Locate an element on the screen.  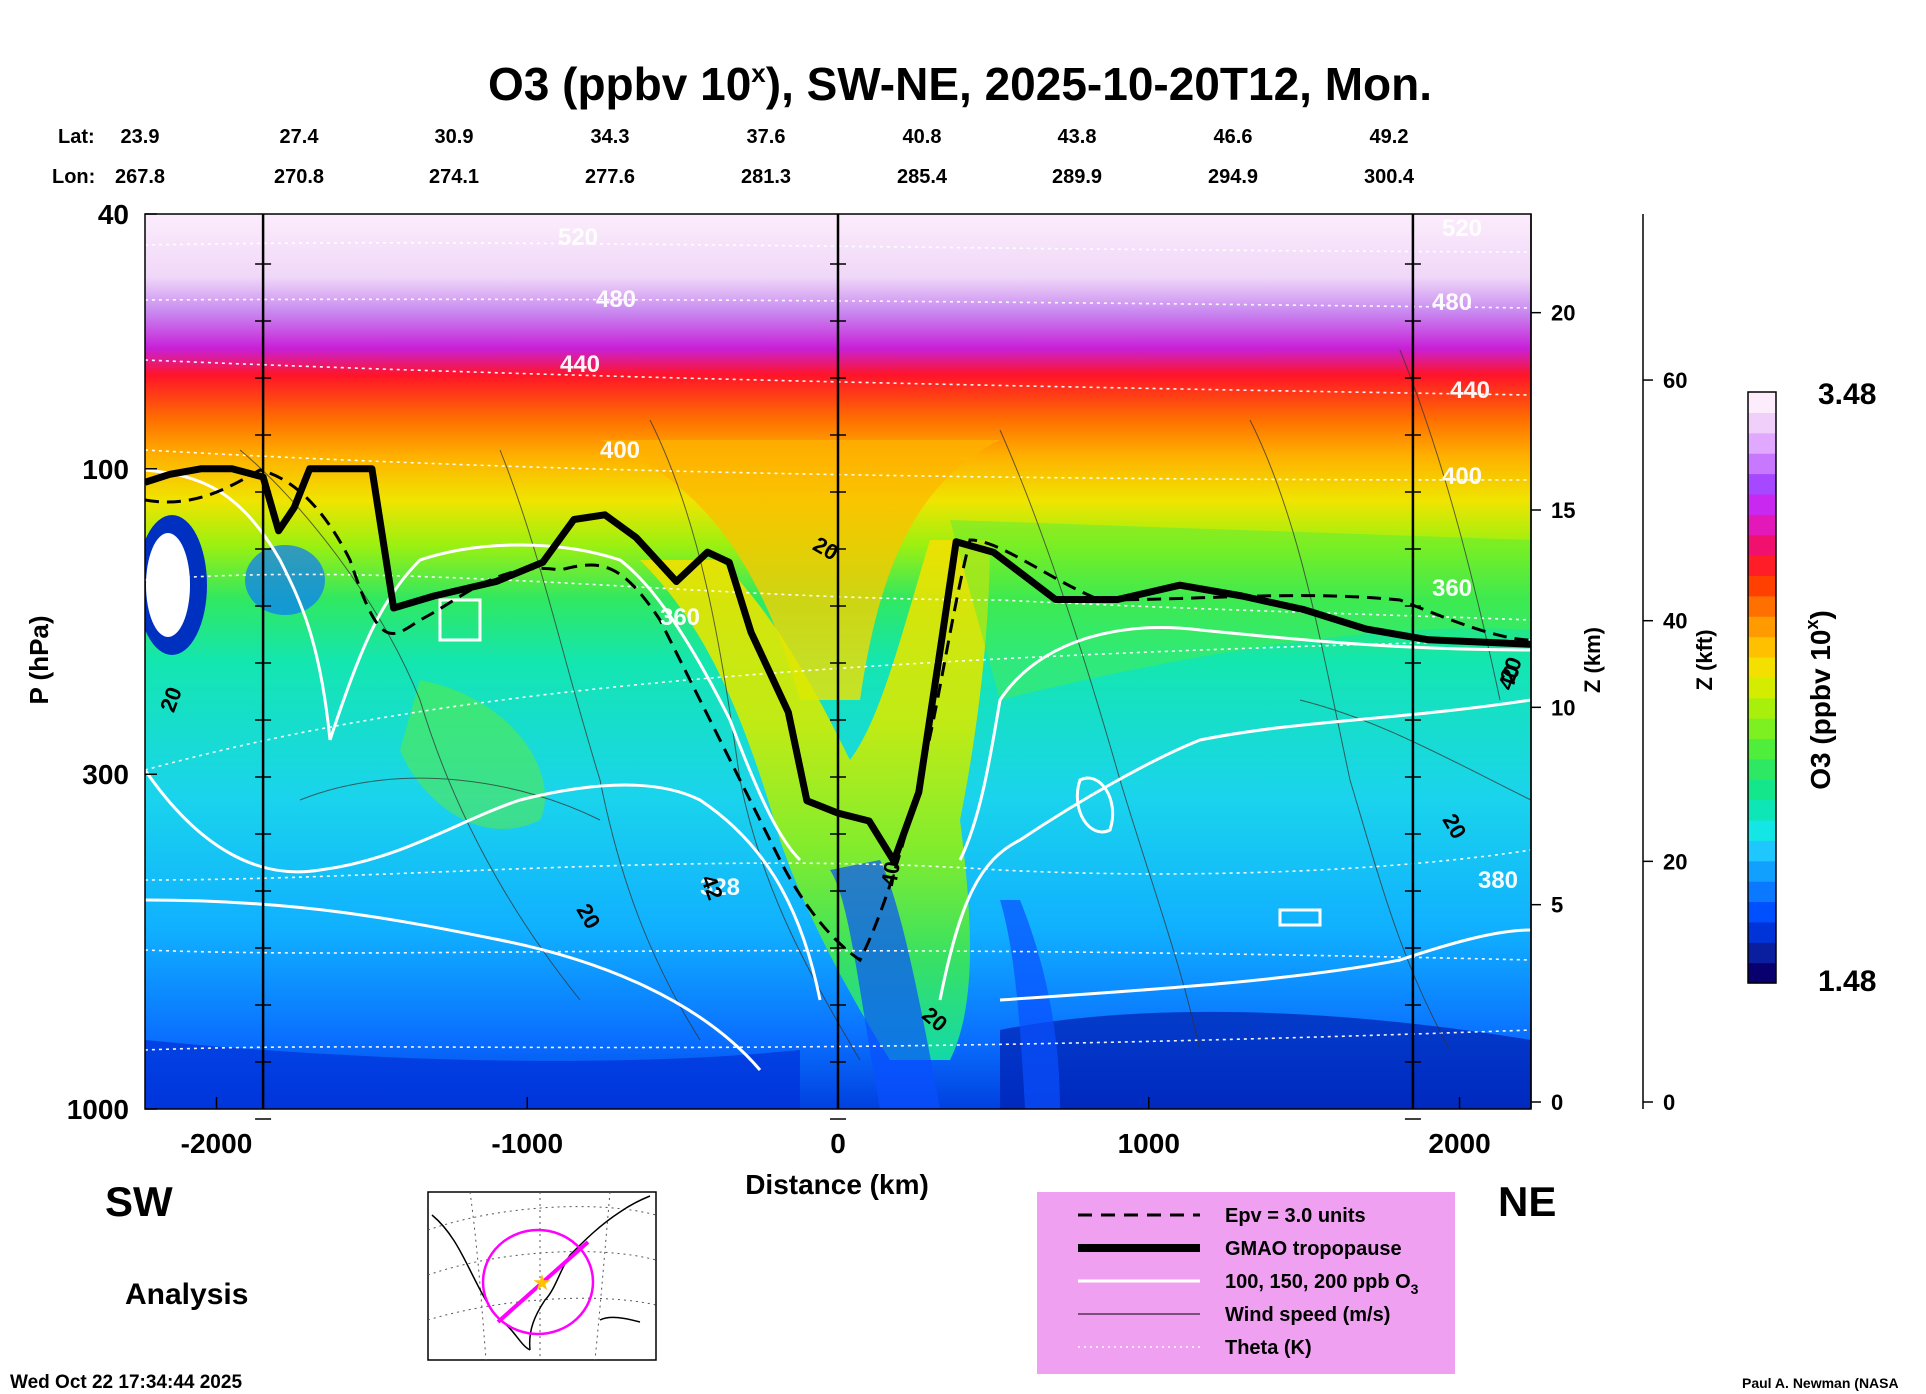
title-main: O3 (ppbv 10 is located at coordinates (619, 84).